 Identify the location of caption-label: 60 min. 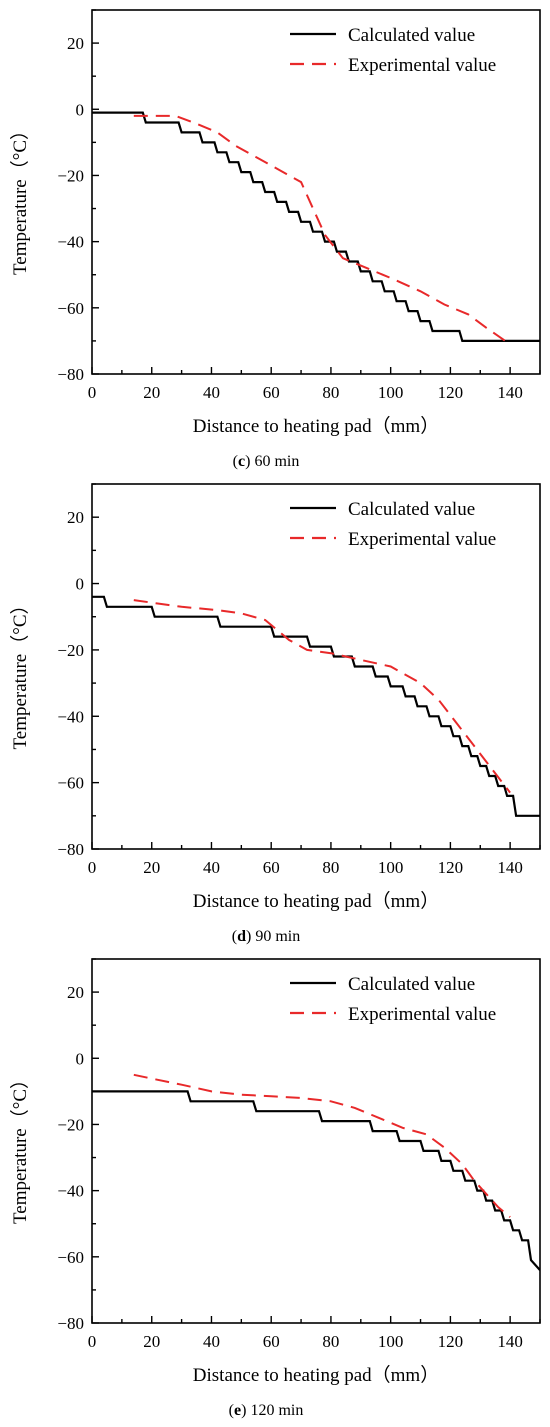
(274, 461).